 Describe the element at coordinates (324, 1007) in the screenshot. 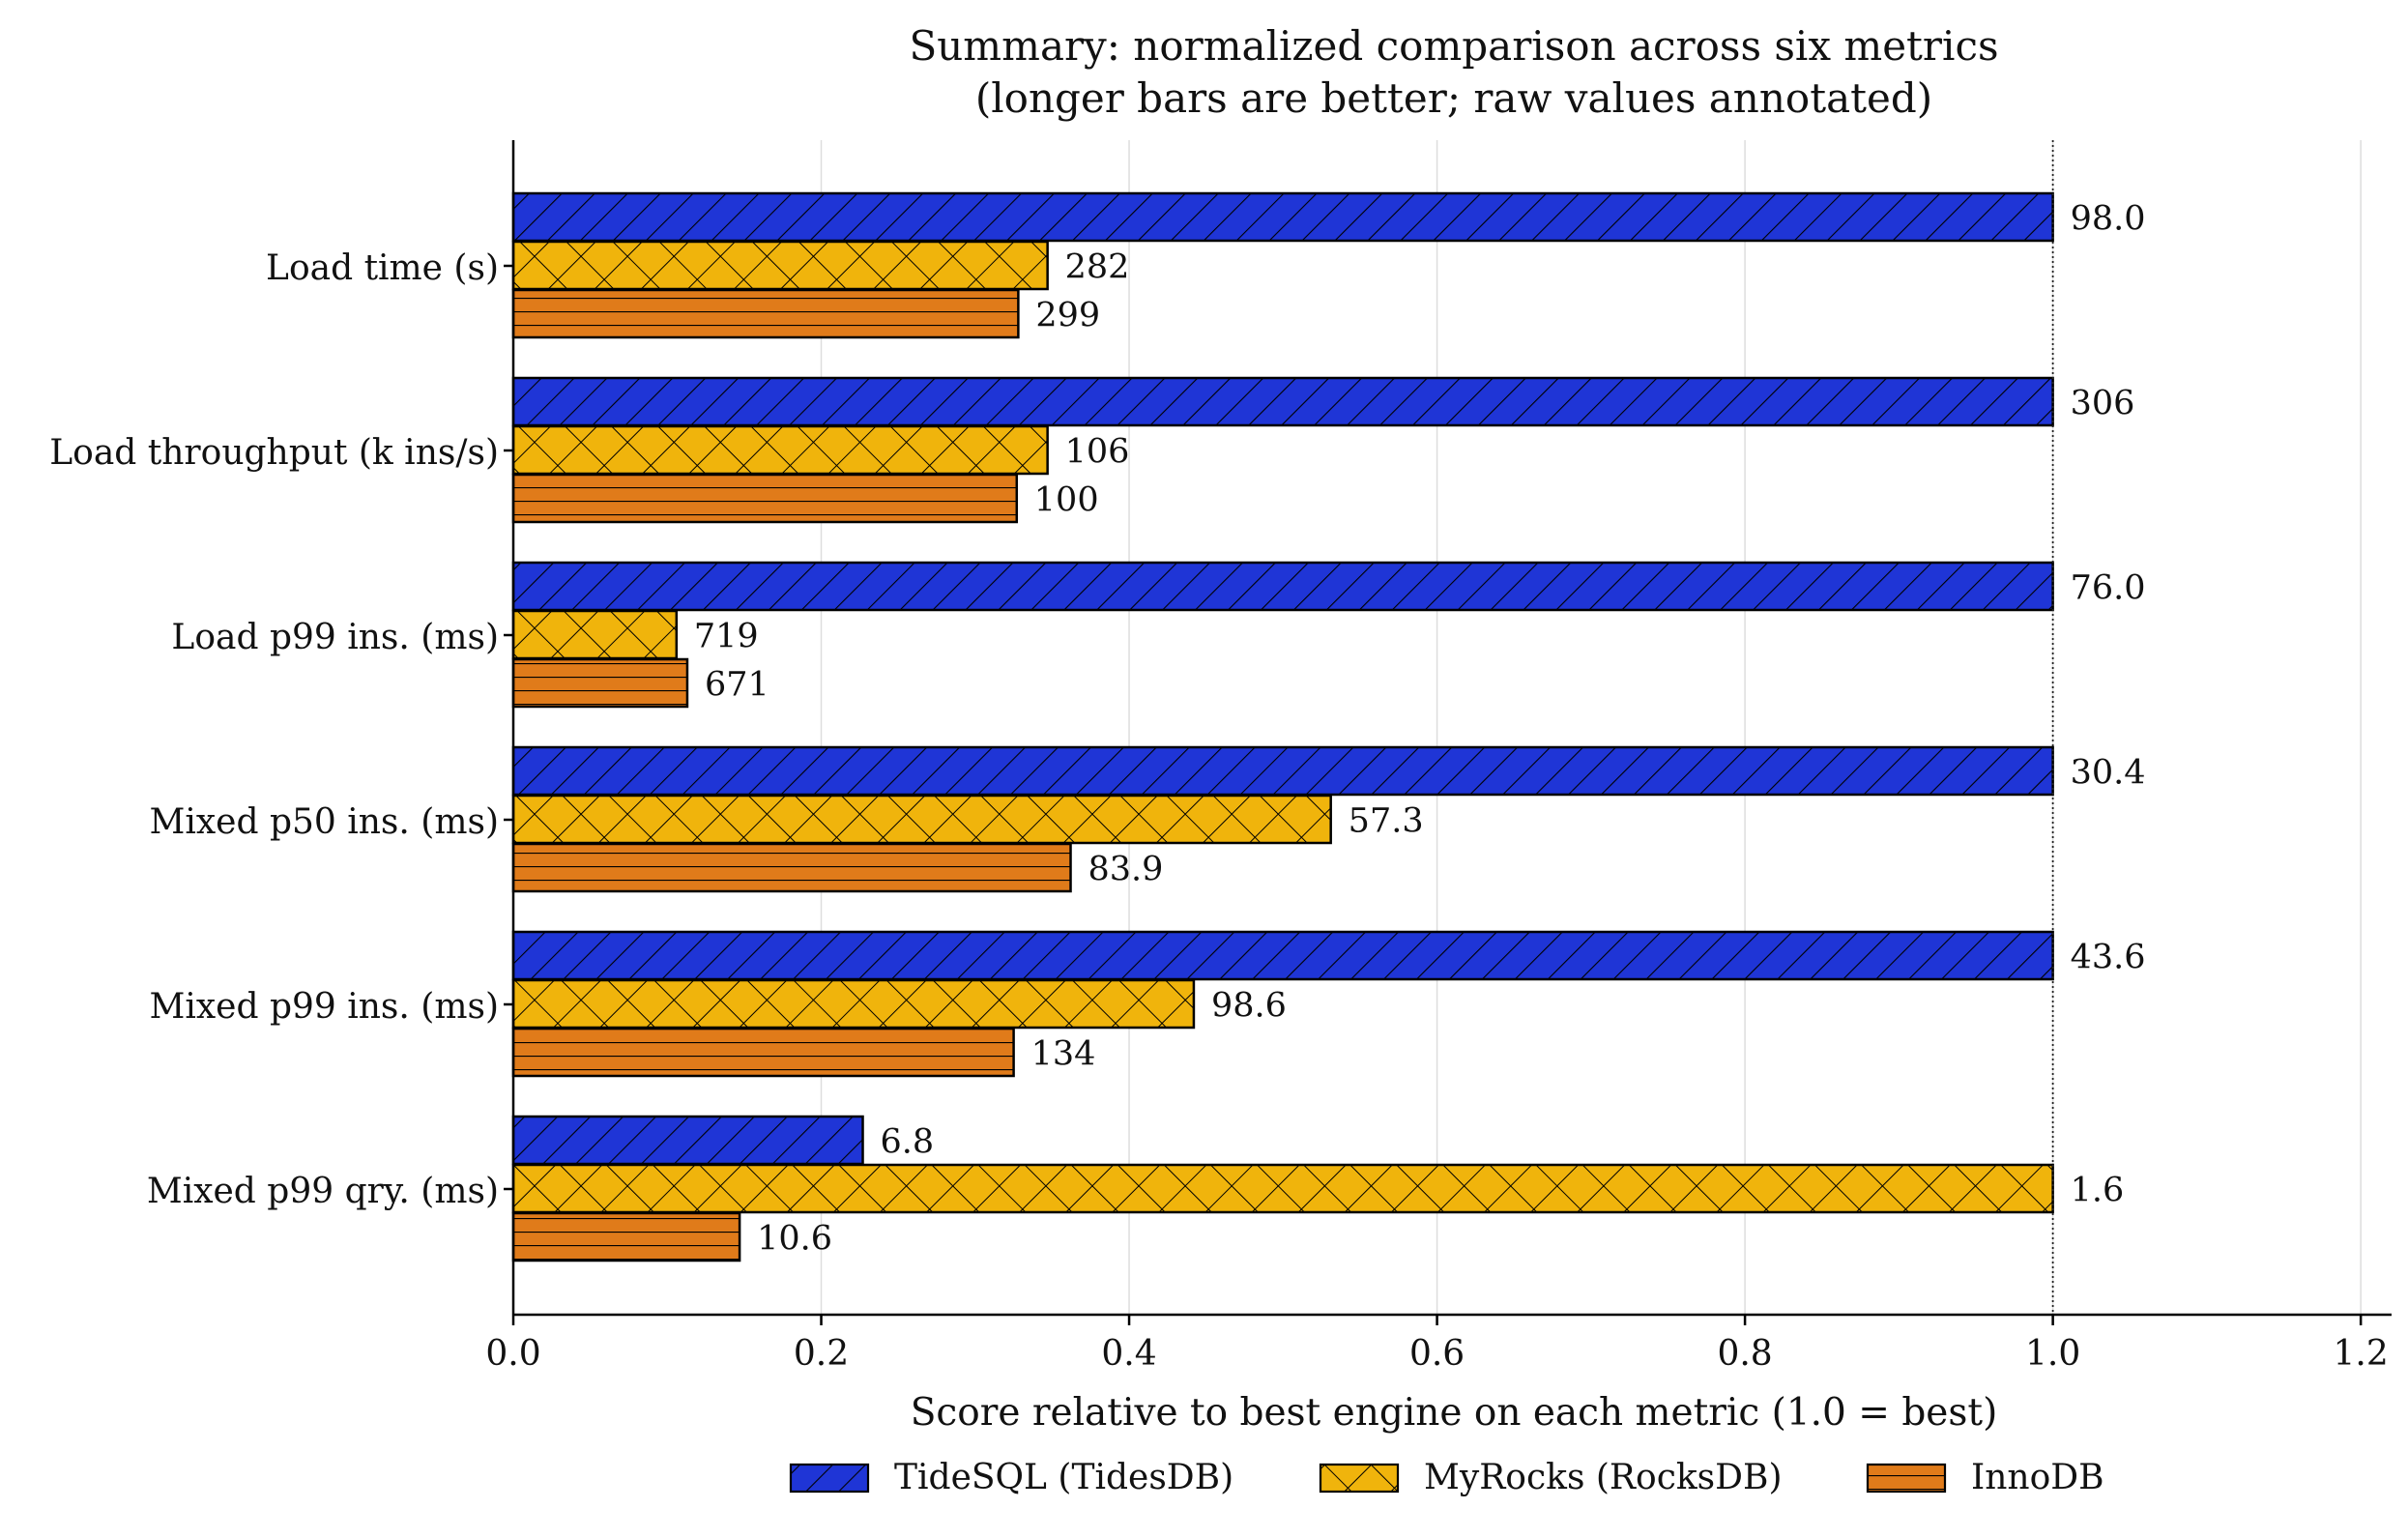

I see `y-tick-label: Mixed p99 ins. (ms)` at that location.